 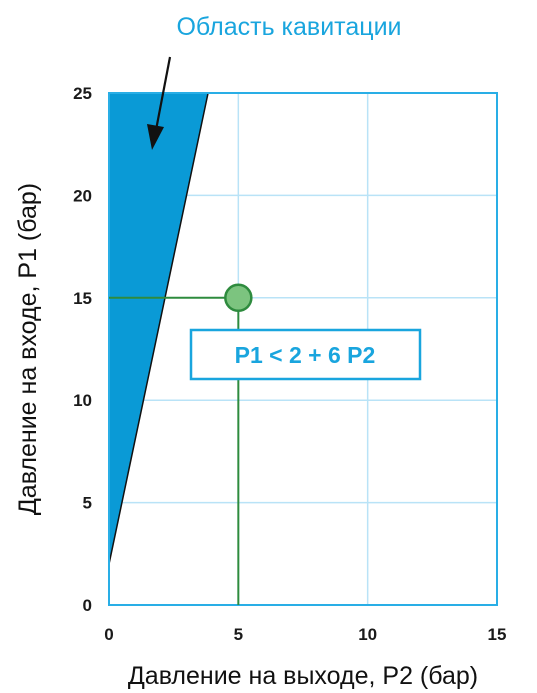 What do you see at coordinates (163, 93) in the screenshot?
I see `arrow-shaft` at bounding box center [163, 93].